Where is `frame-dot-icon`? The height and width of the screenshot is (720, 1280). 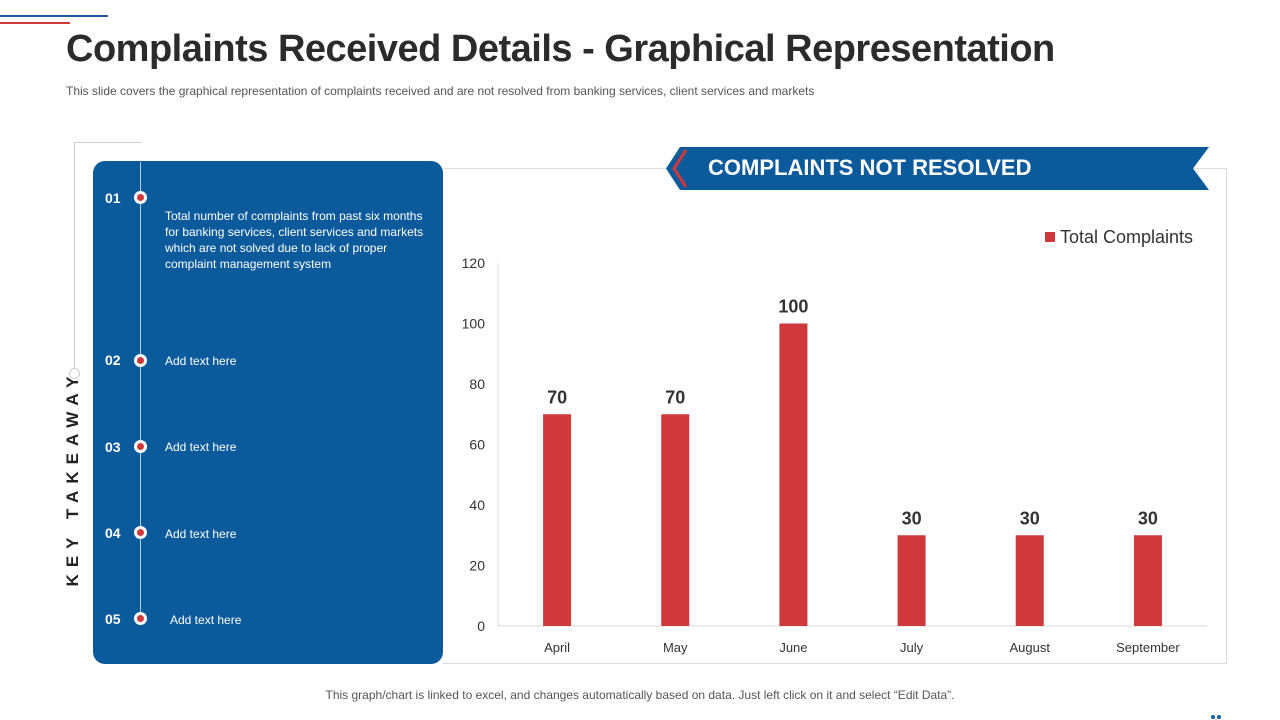
frame-dot-icon is located at coordinates (74, 373).